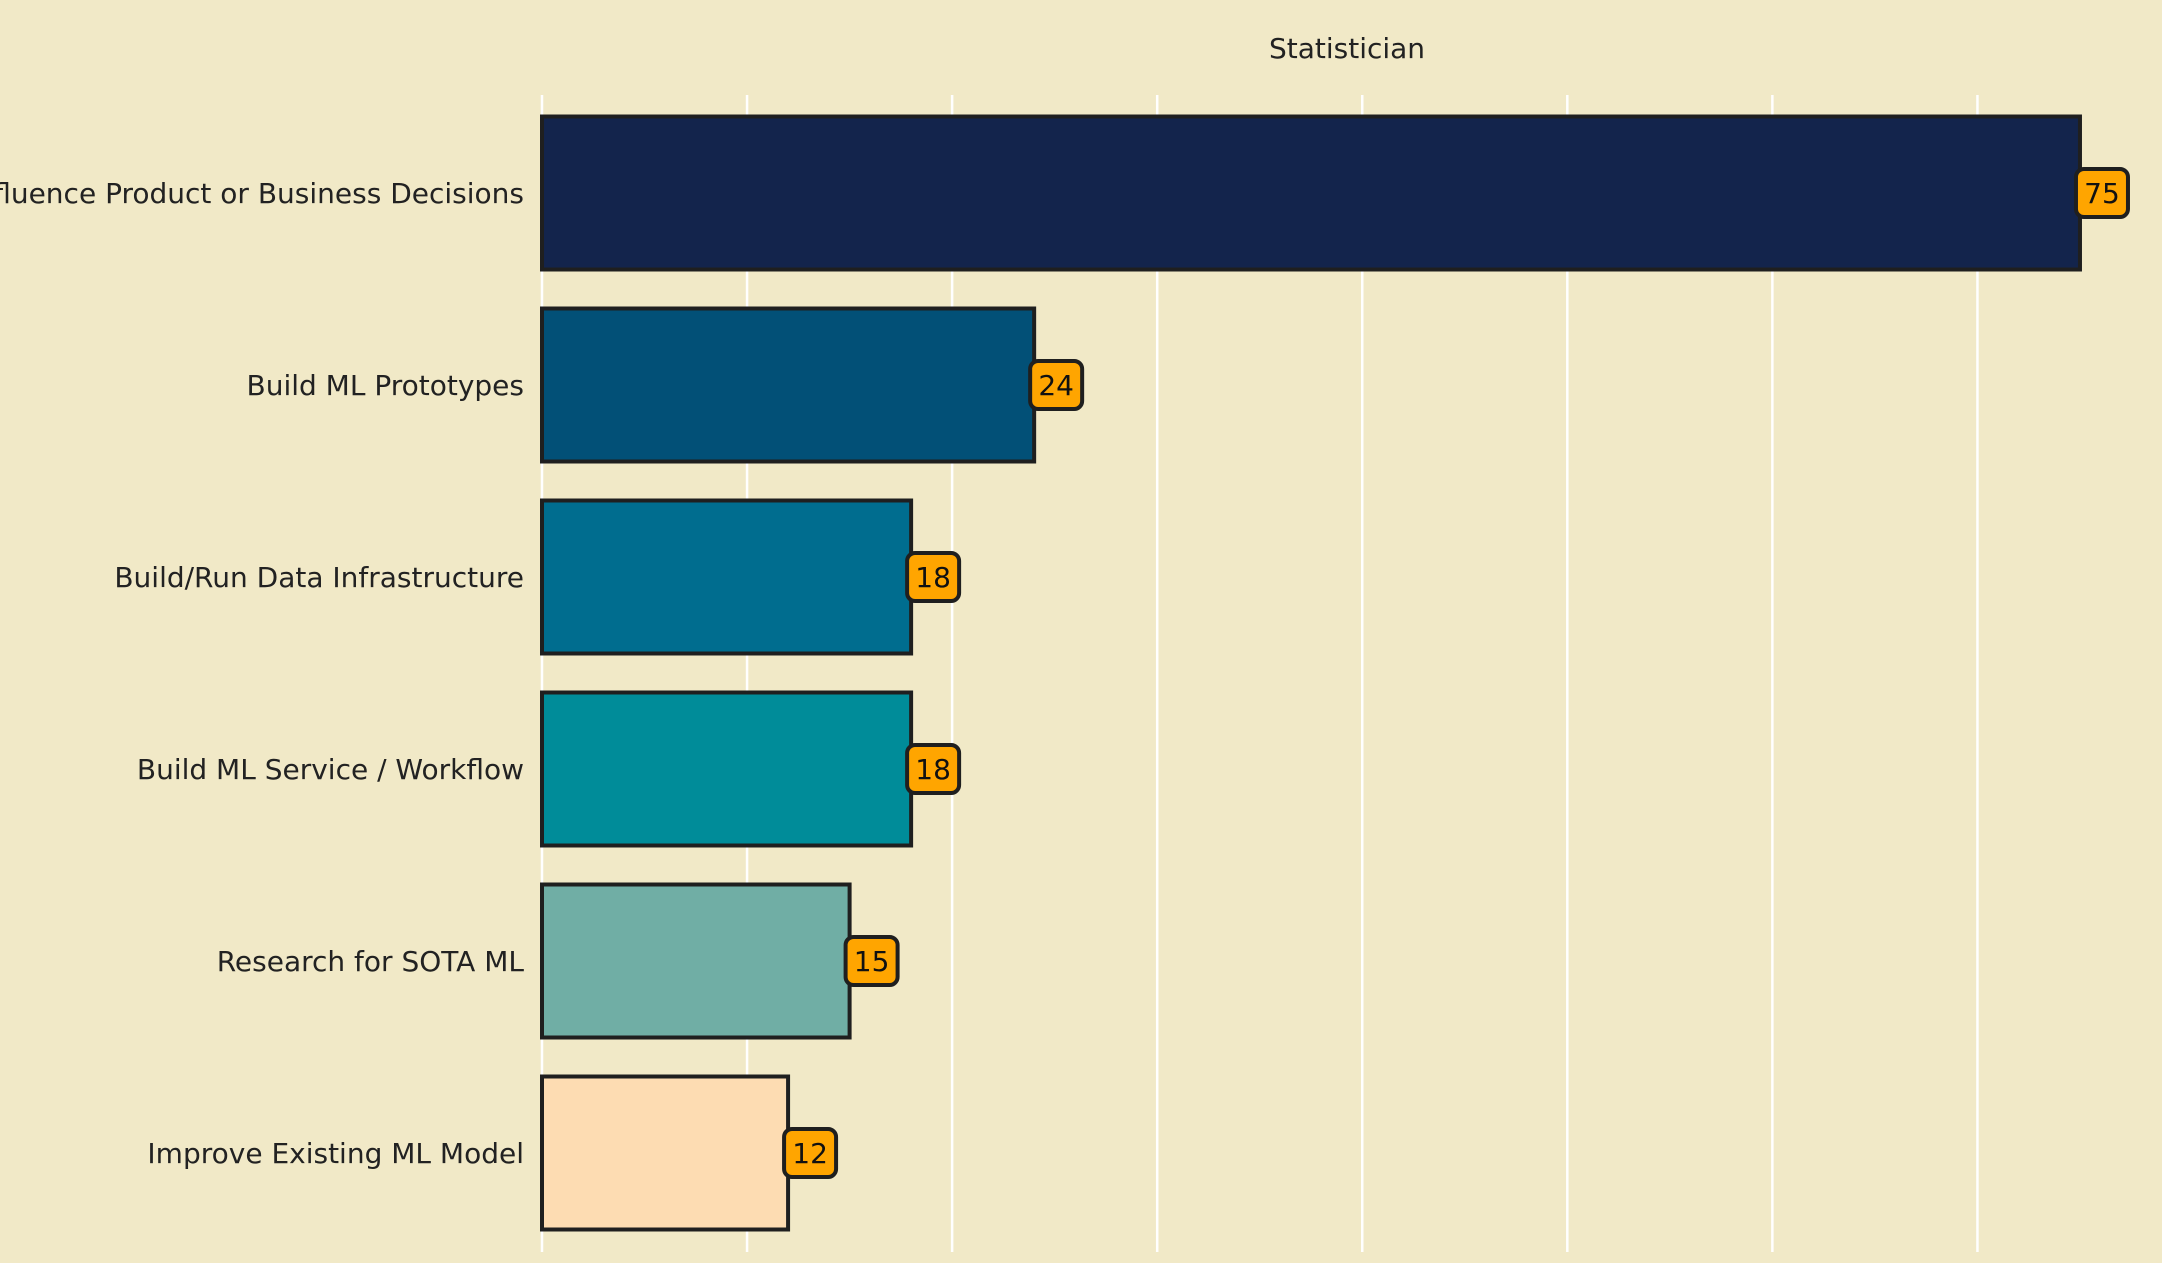  I want to click on value-label: 15, so click(871, 961).